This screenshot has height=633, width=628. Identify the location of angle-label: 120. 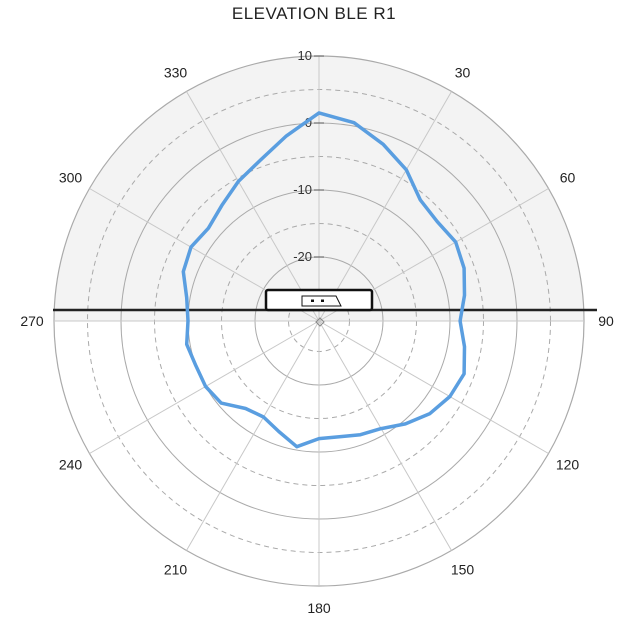
(568, 465).